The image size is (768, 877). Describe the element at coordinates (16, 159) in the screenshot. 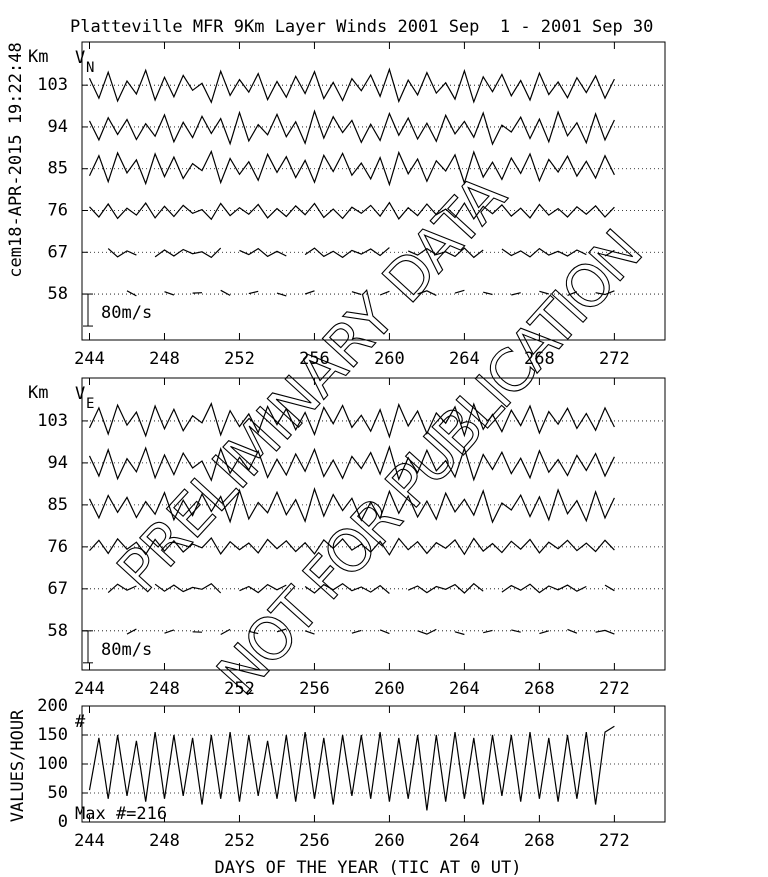

I see `timestamp: cem18-APR-2015 19:22:48` at that location.